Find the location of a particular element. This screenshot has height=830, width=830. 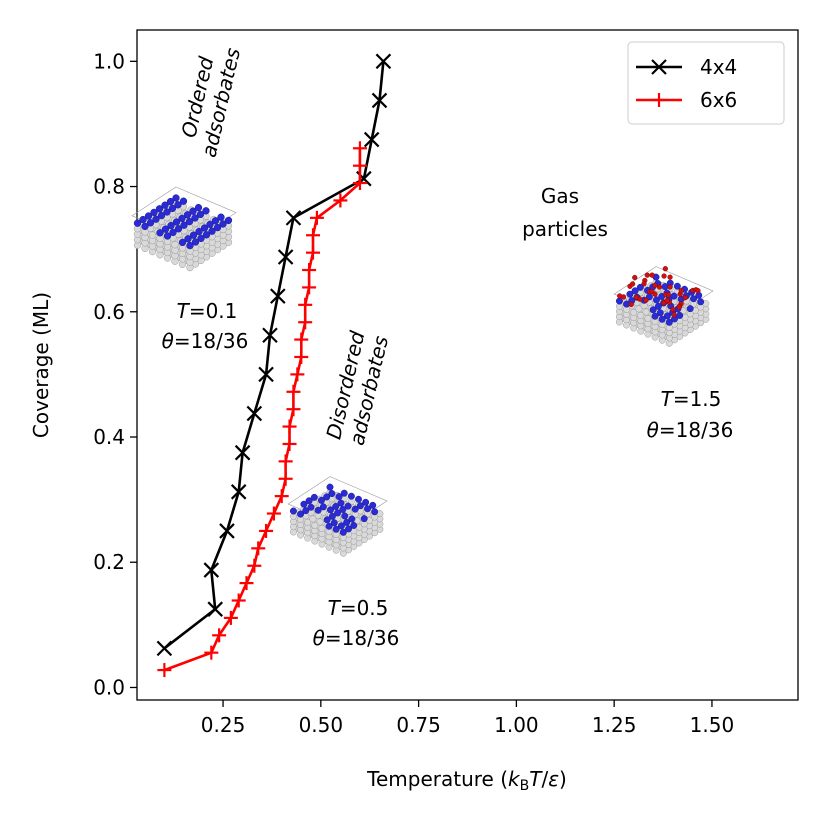

y-axis-label: Coverage (ML) is located at coordinates (41, 365).